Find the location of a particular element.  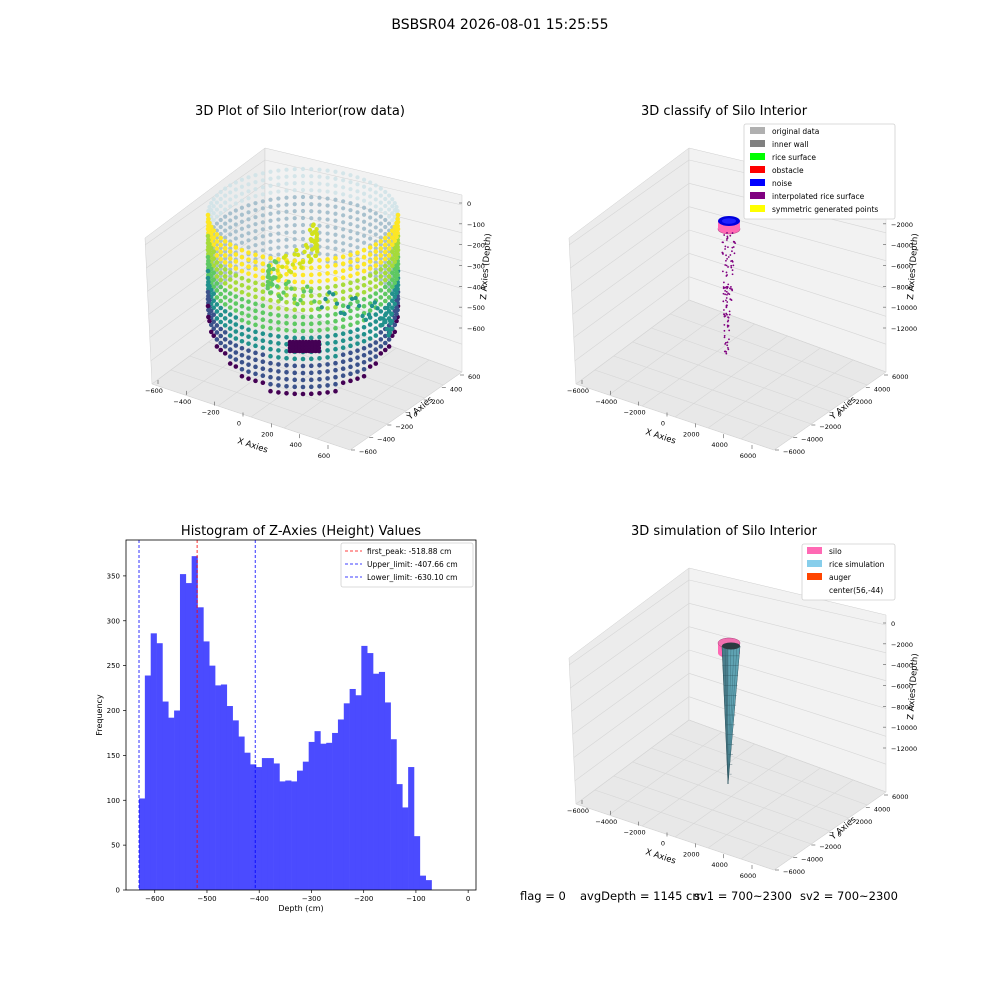

panel3-frame is located at coordinates (301, 715).